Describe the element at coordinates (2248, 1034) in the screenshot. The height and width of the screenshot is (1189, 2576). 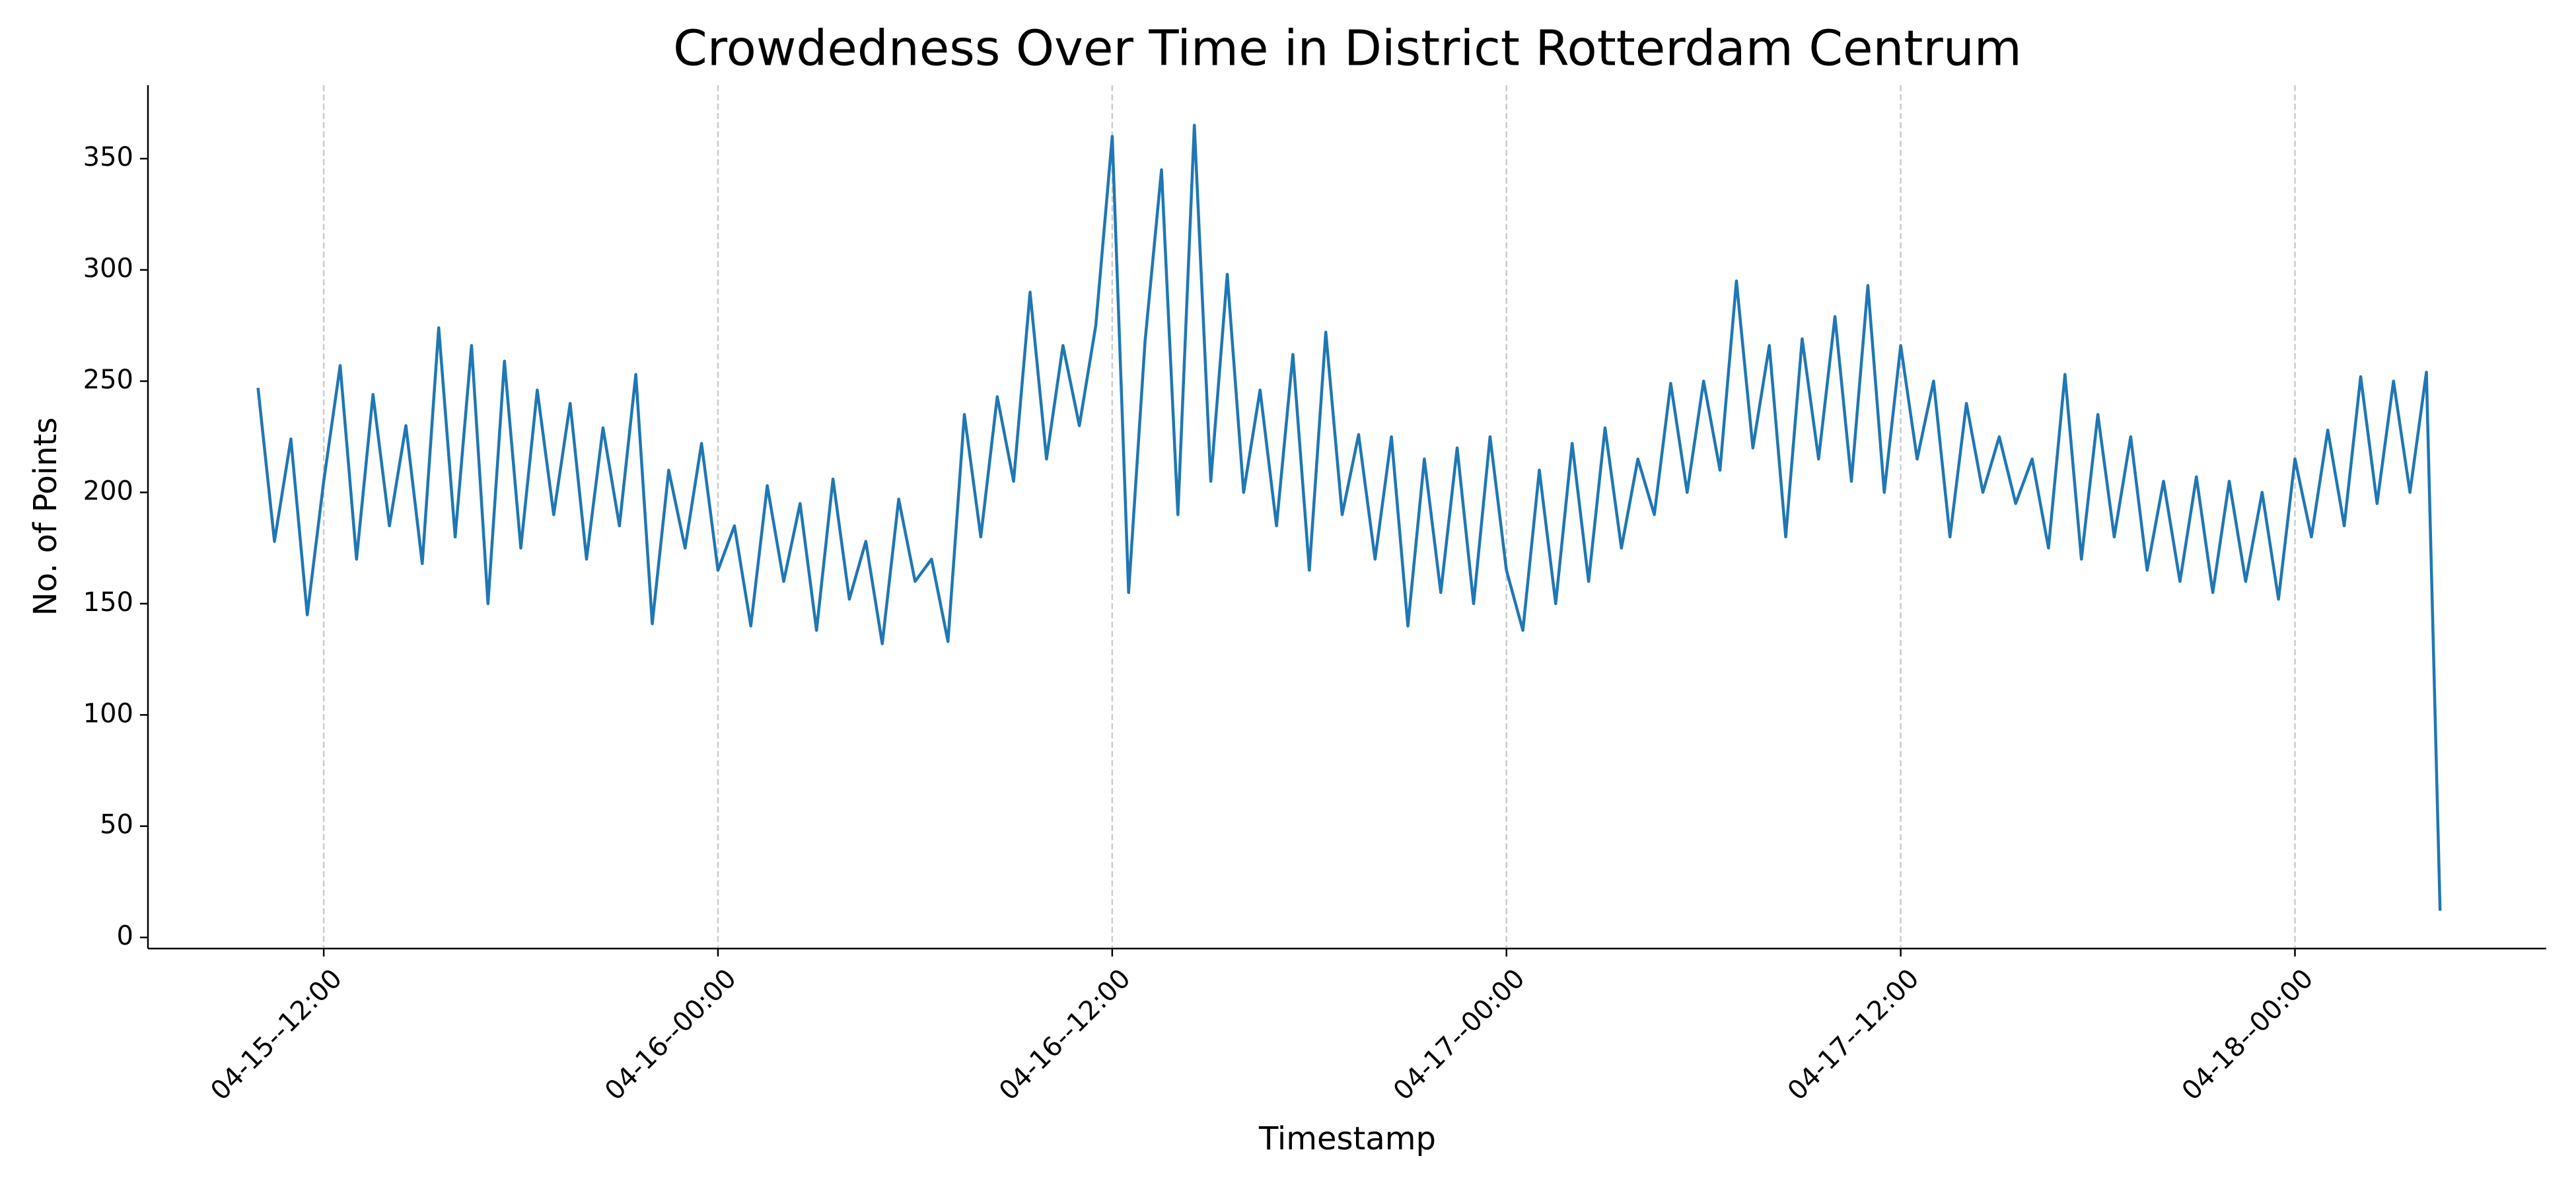
I see `x-tick-label: 04-18--00:00` at that location.